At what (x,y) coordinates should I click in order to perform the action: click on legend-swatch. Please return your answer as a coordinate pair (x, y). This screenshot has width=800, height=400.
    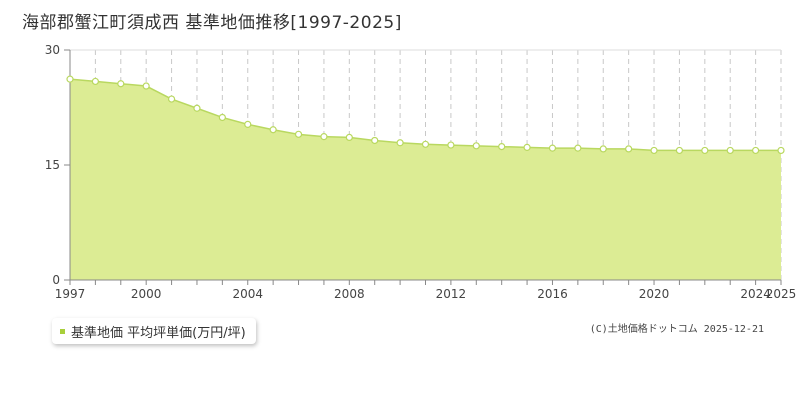
    Looking at the image, I should click on (62, 331).